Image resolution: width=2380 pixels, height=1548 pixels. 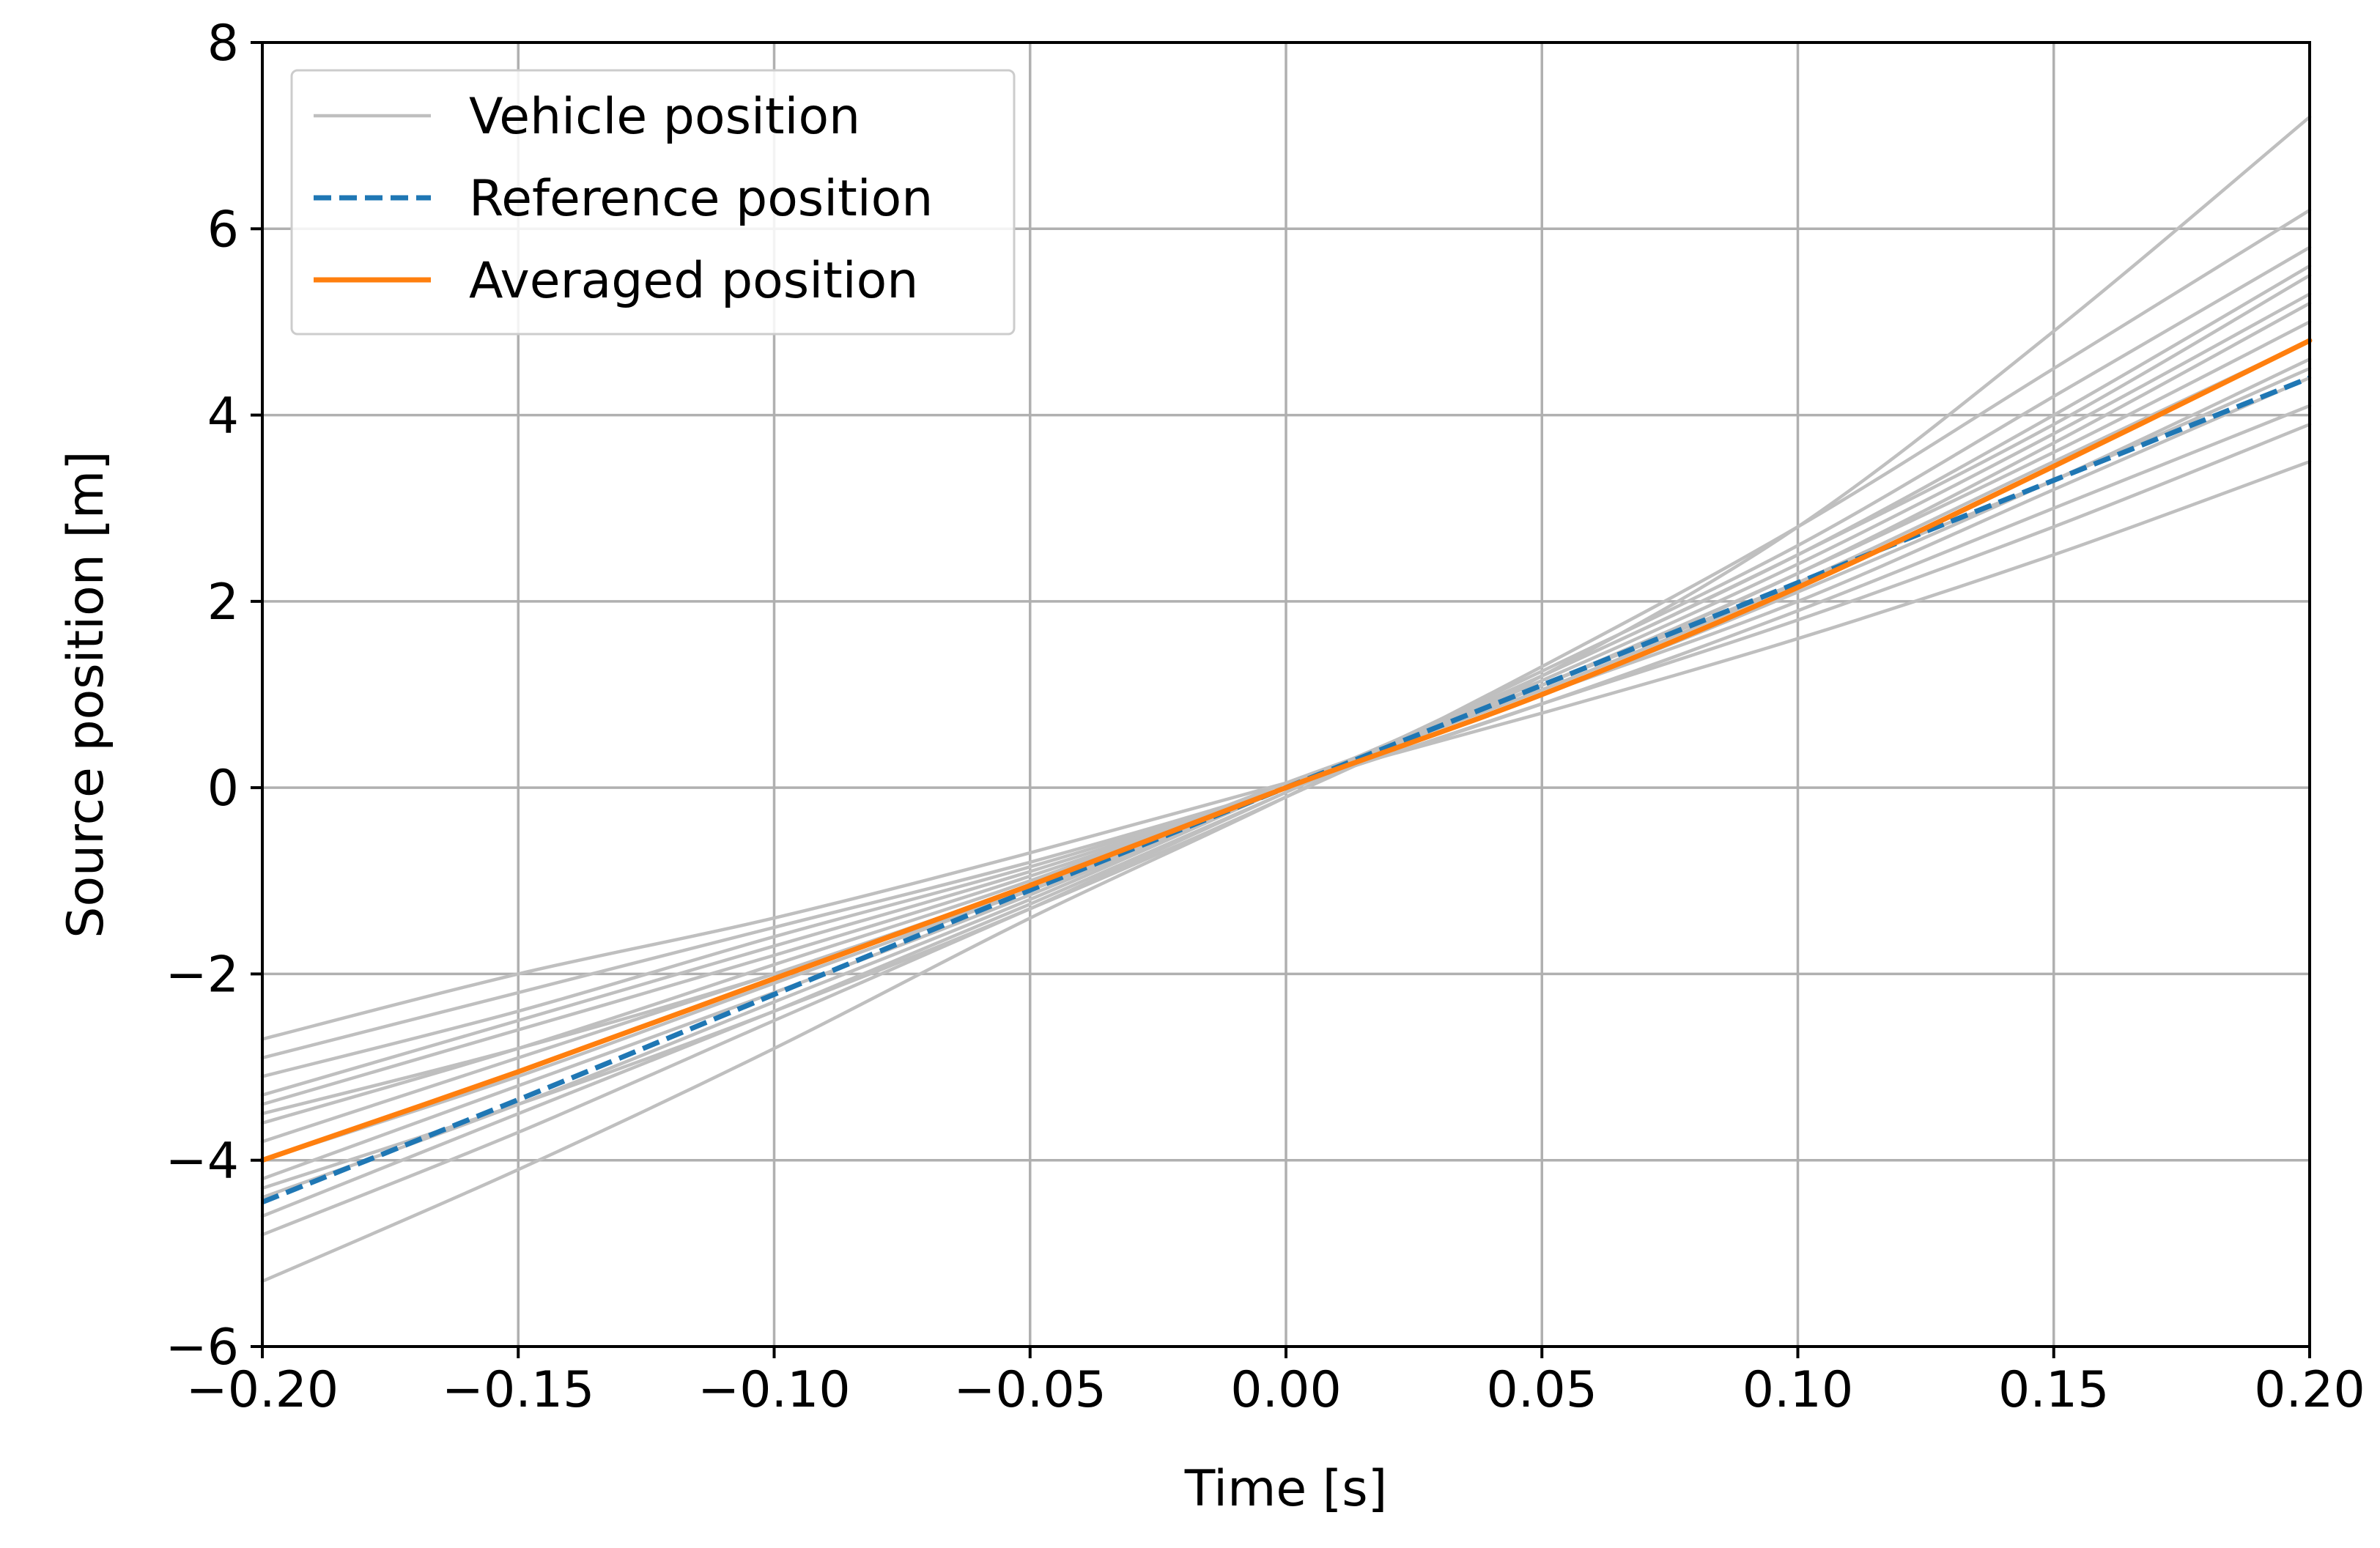 I want to click on y-tick-label-0: −6, so click(x=202, y=1348).